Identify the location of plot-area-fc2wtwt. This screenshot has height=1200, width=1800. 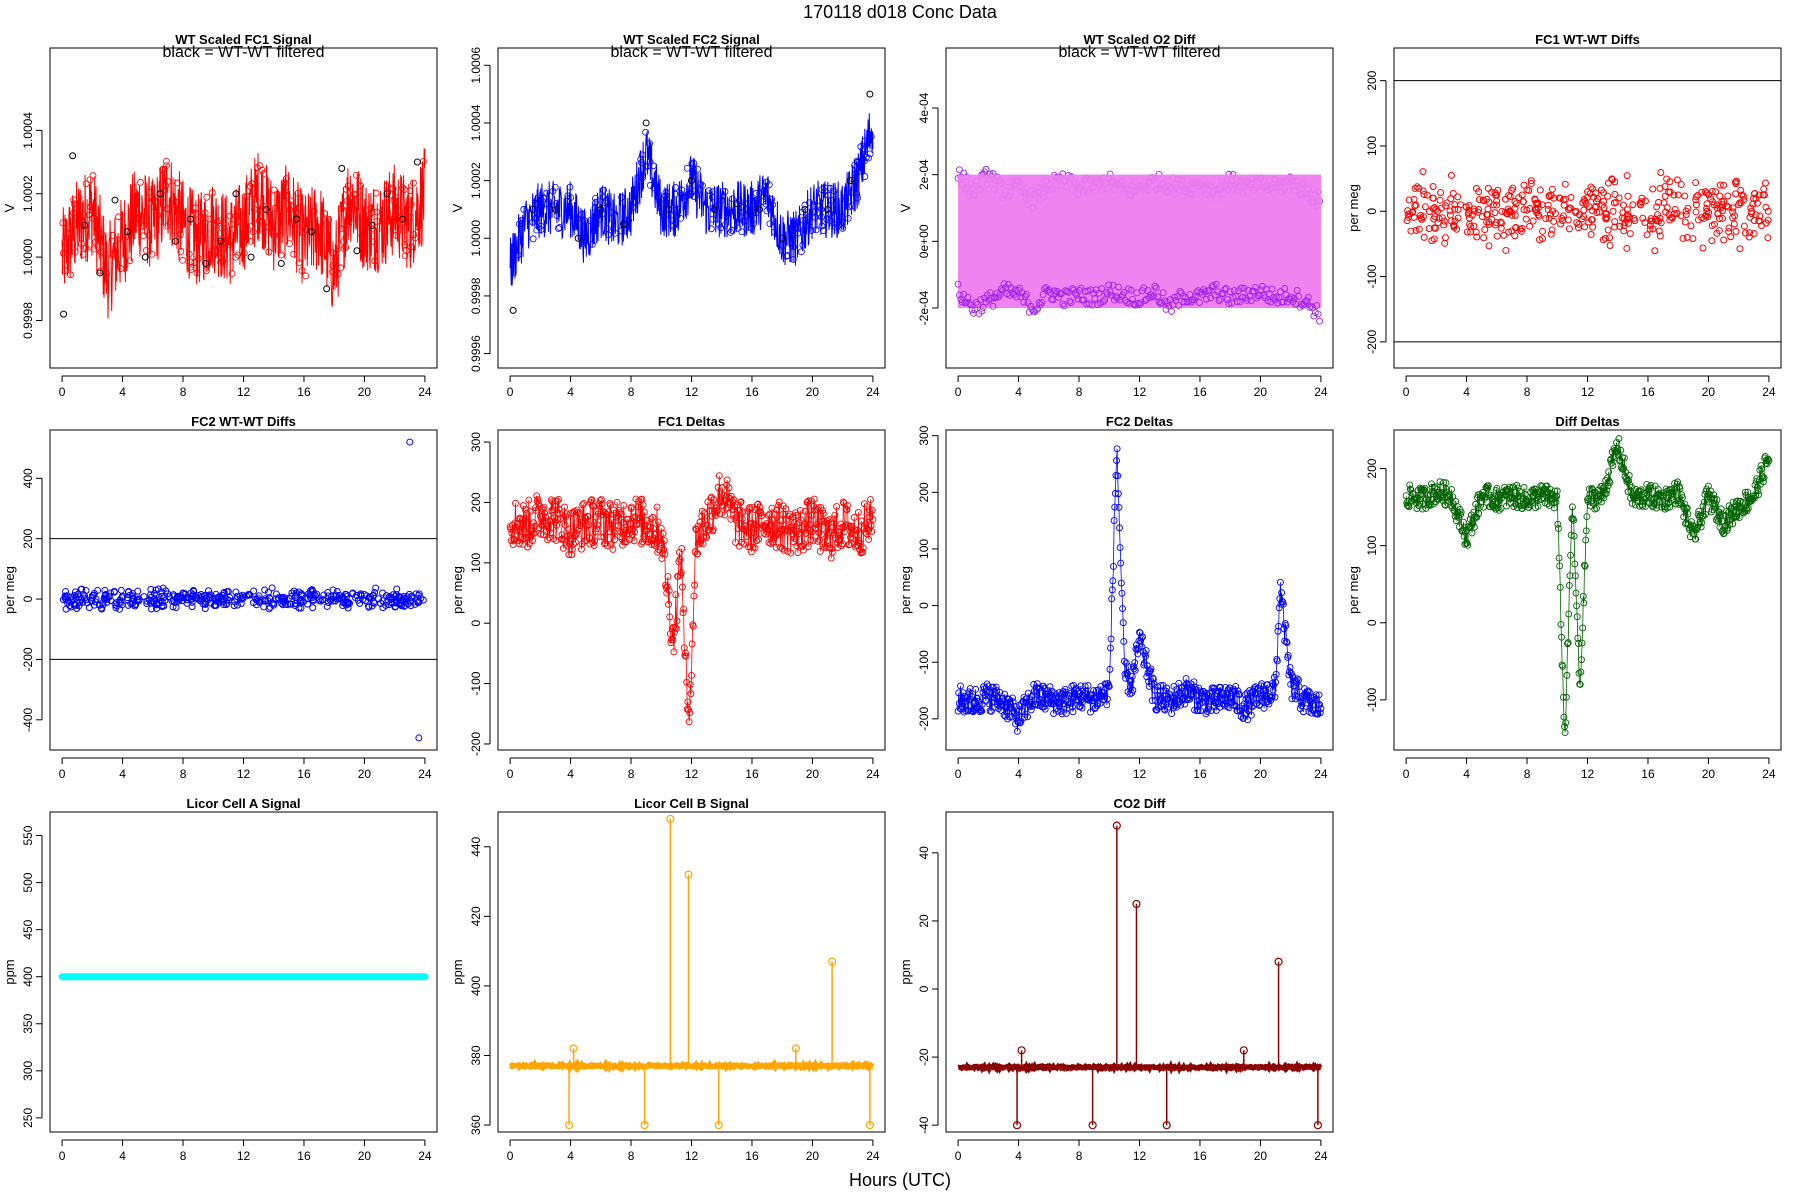
(243, 590).